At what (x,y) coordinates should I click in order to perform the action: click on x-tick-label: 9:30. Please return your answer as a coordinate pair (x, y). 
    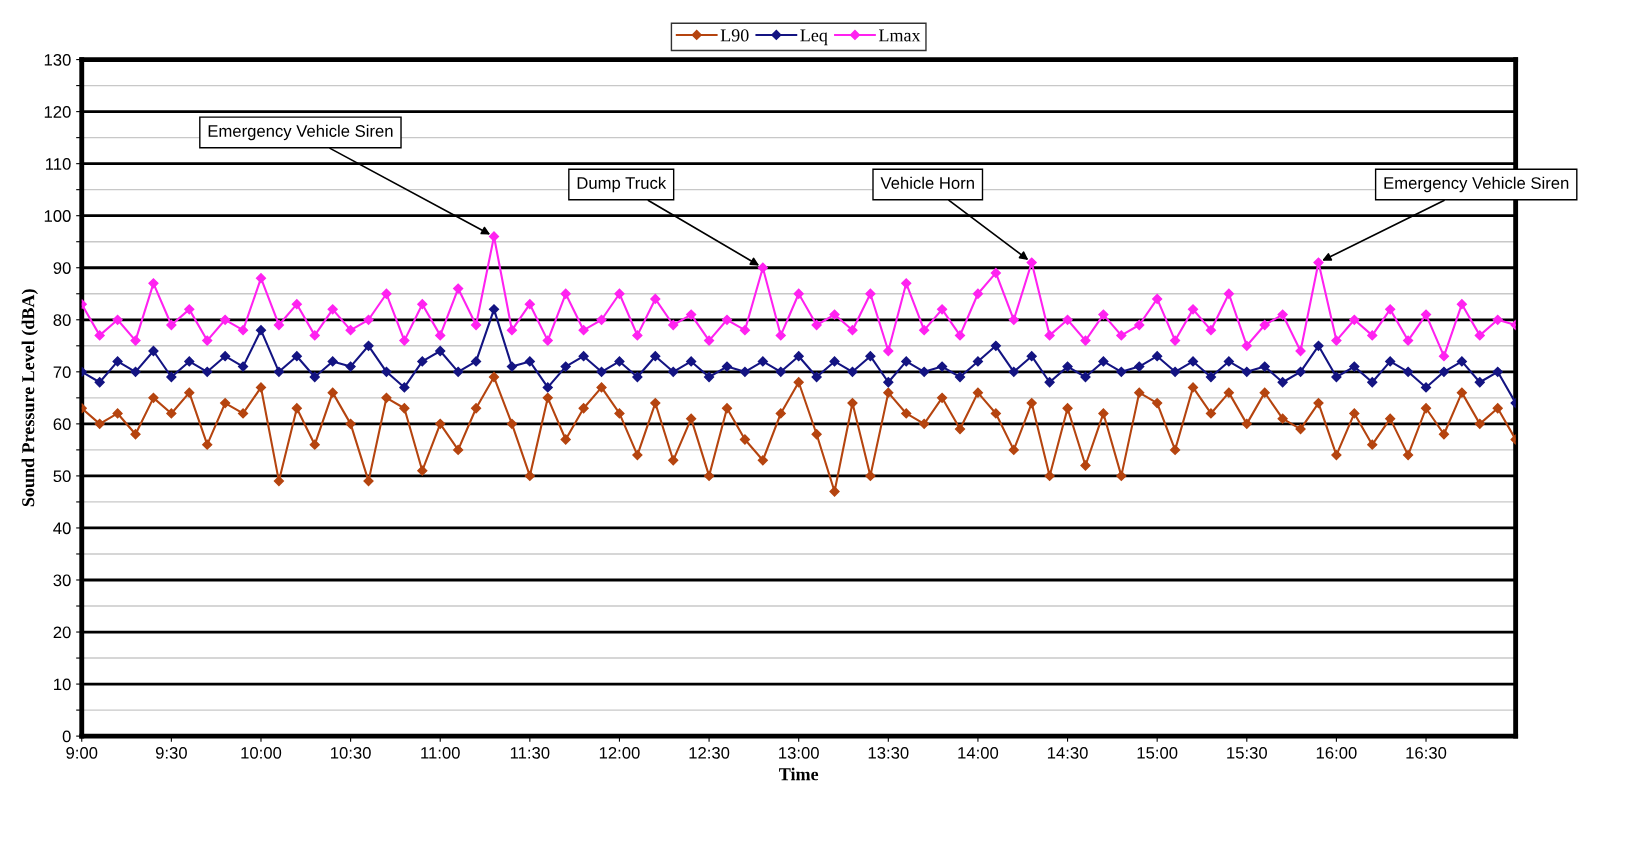
    Looking at the image, I should click on (171, 752).